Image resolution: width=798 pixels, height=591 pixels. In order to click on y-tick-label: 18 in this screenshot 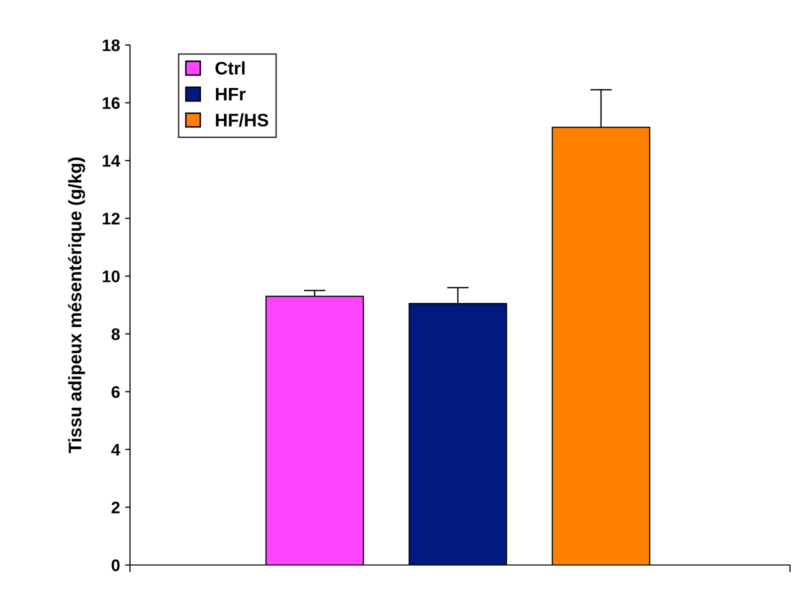, I will do `click(111, 45)`.